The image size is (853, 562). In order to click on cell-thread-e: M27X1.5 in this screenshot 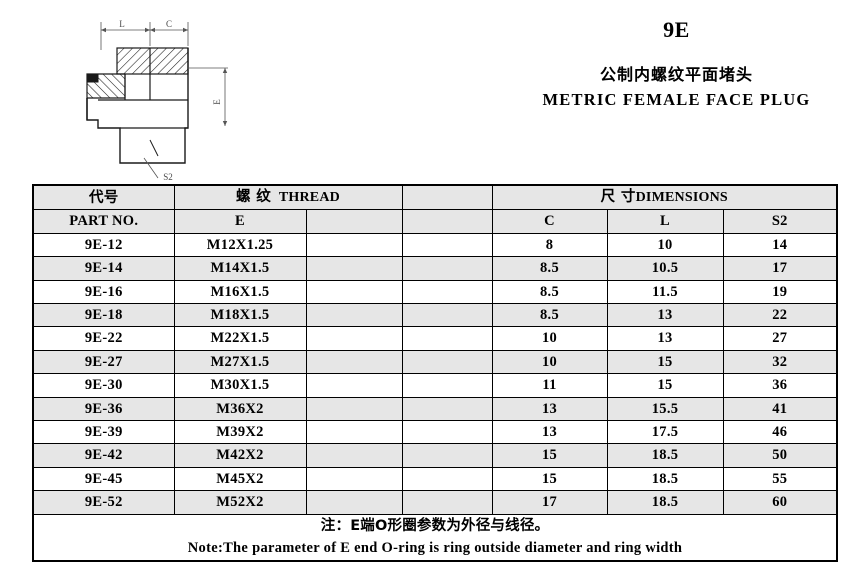, I will do `click(240, 362)`.